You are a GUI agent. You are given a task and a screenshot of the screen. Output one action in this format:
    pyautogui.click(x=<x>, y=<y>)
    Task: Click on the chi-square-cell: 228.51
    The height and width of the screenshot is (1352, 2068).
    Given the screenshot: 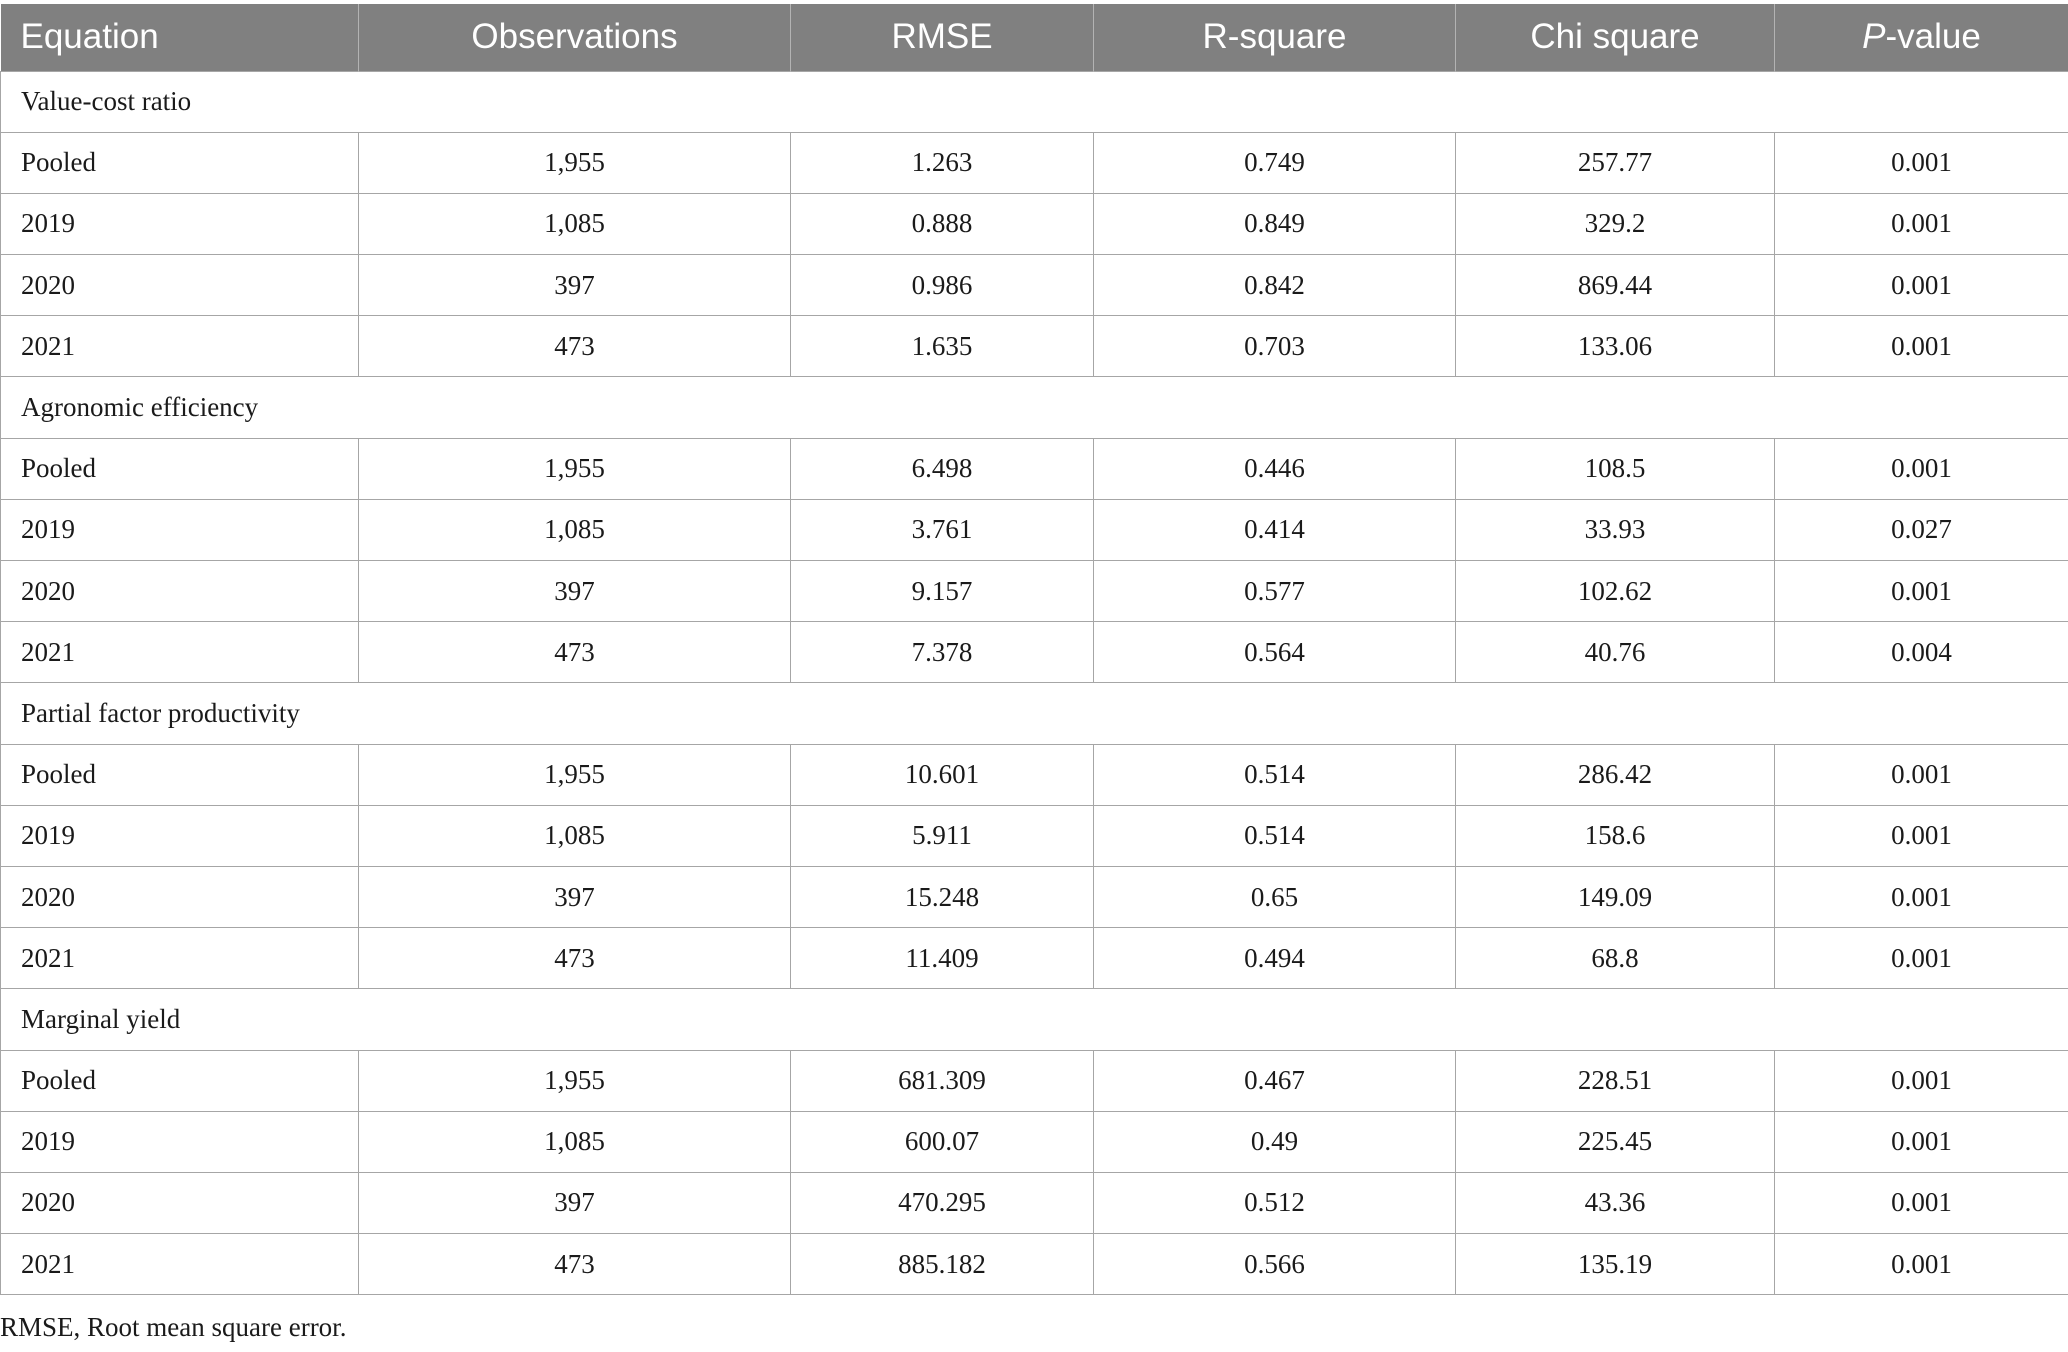 What is the action you would take?
    pyautogui.click(x=1615, y=1080)
    